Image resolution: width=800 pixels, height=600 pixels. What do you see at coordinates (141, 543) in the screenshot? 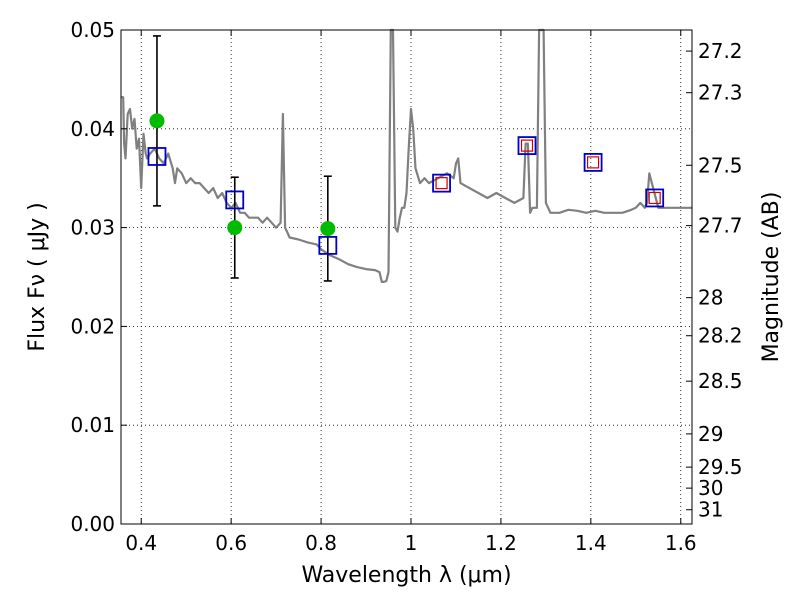
I see `x-tick-label: 0.4` at bounding box center [141, 543].